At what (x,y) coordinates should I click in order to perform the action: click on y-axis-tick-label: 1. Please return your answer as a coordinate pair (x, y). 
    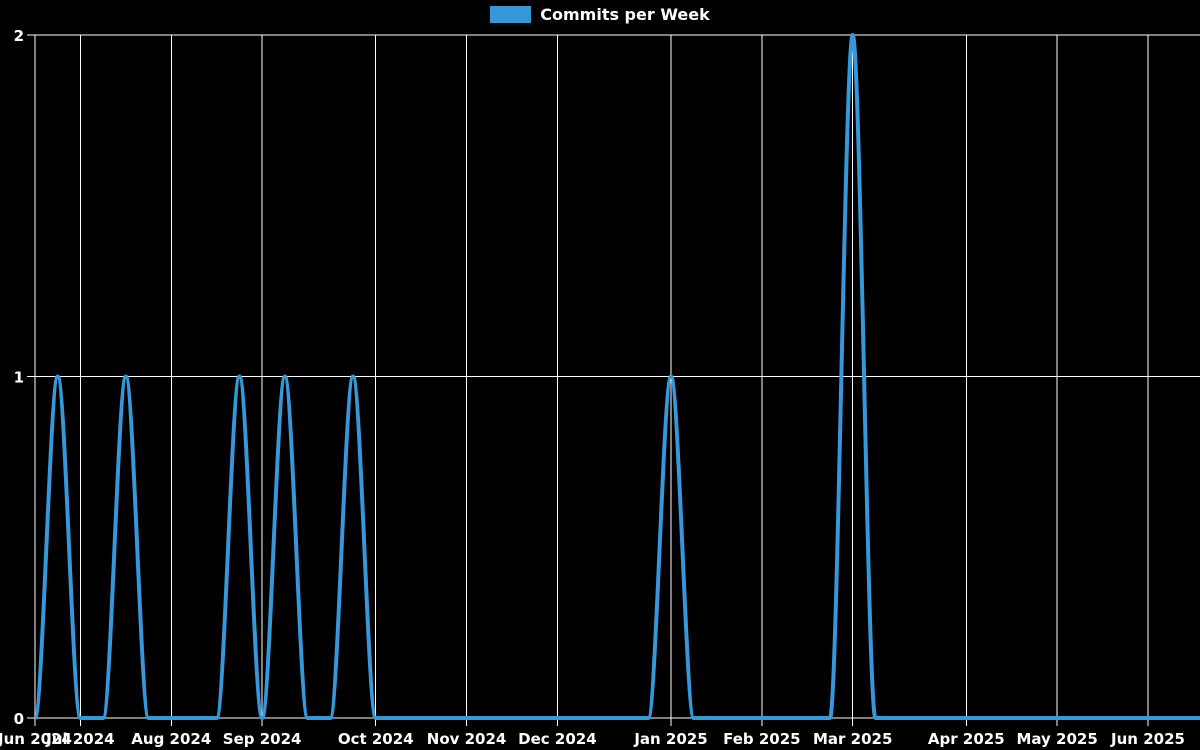
    Looking at the image, I should click on (19, 378).